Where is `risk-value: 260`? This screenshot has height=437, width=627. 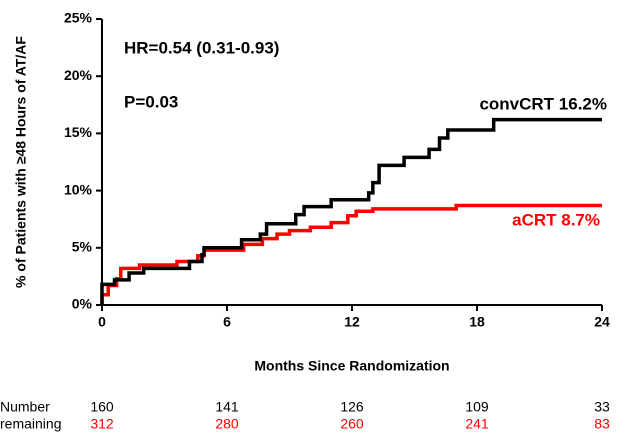
risk-value: 260 is located at coordinates (352, 424).